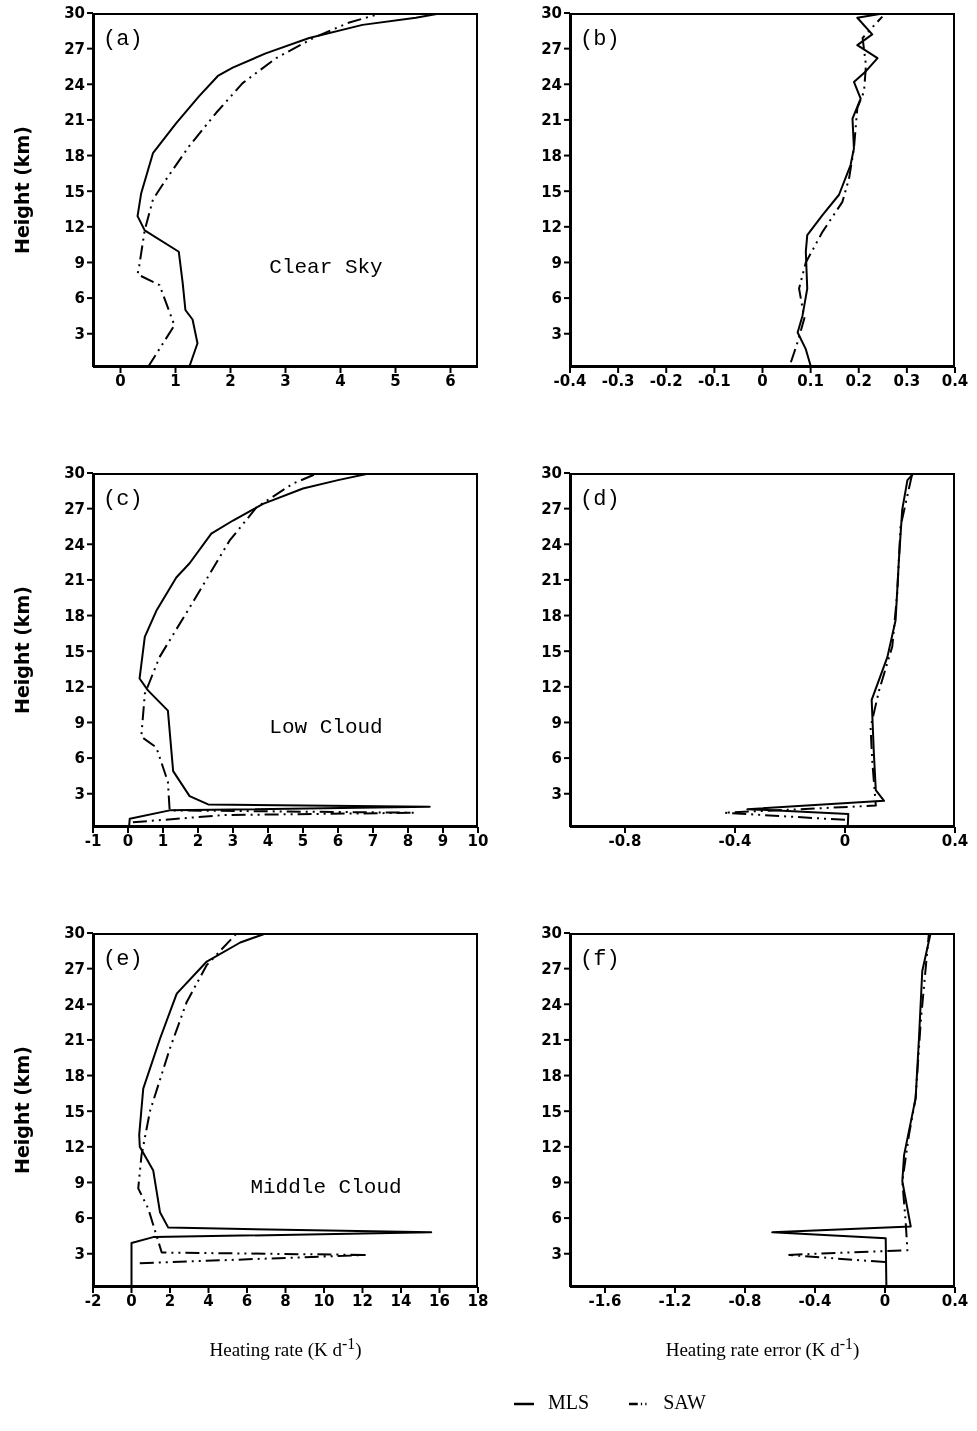  I want to click on annotation: (a), so click(123, 39).